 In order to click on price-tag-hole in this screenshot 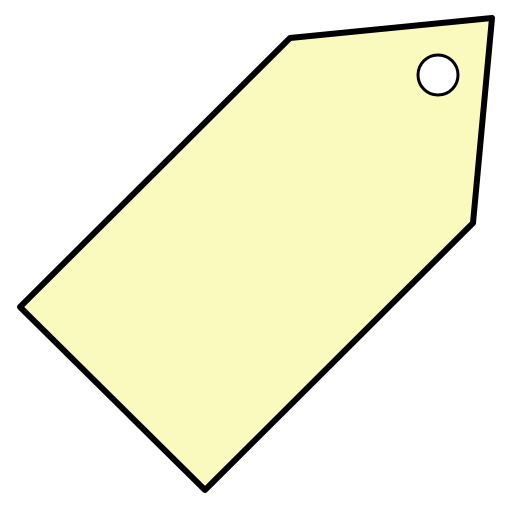, I will do `click(438, 75)`.